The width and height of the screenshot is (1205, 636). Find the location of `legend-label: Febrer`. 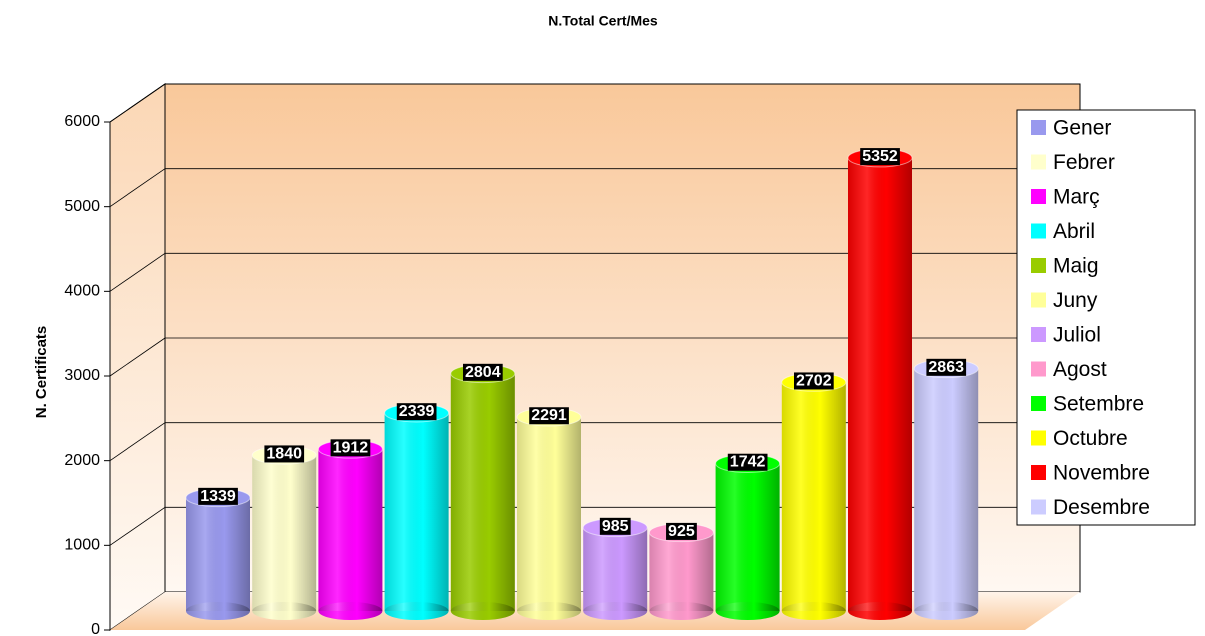

legend-label: Febrer is located at coordinates (1084, 162).